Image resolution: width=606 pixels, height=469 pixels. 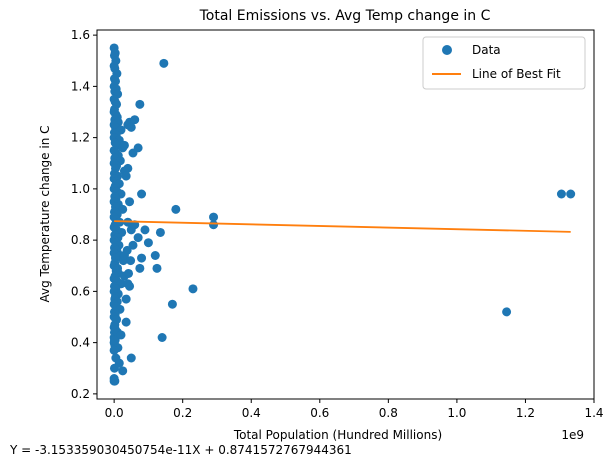 I want to click on y-tick-label: 0.4, so click(x=80, y=343).